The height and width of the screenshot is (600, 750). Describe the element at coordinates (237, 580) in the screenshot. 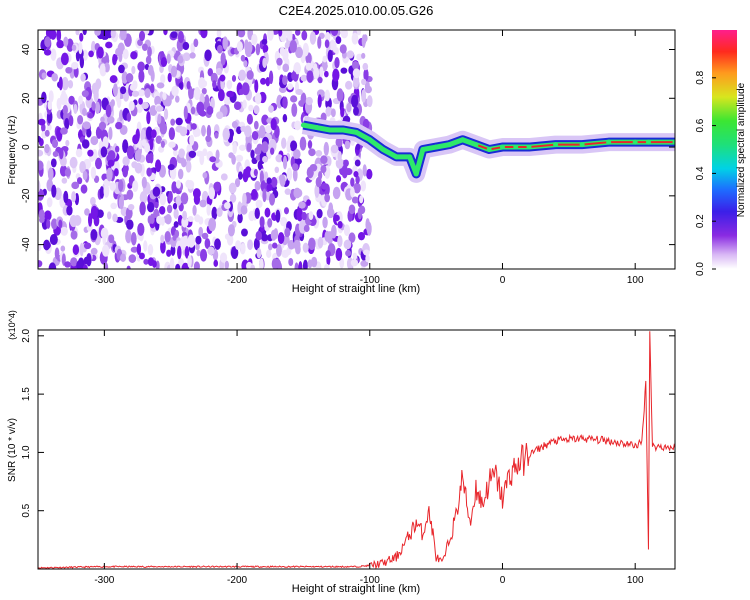

I see `snr-x-tick-label: -200` at that location.